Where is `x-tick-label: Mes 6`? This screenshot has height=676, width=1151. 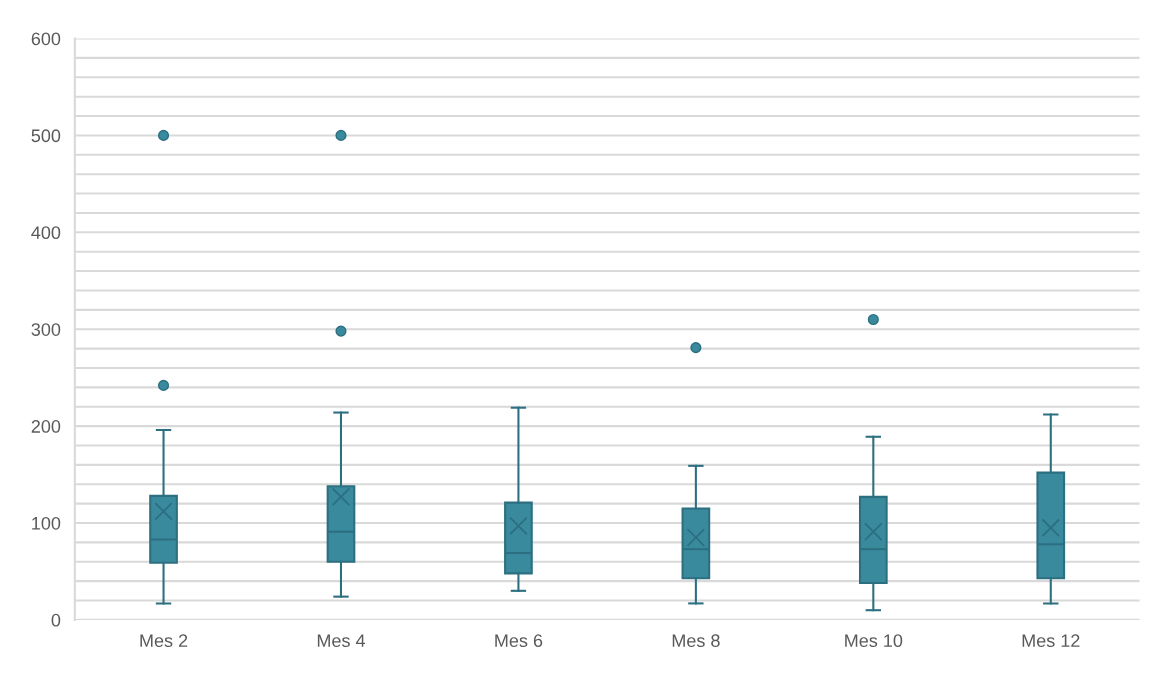
x-tick-label: Mes 6 is located at coordinates (519, 641).